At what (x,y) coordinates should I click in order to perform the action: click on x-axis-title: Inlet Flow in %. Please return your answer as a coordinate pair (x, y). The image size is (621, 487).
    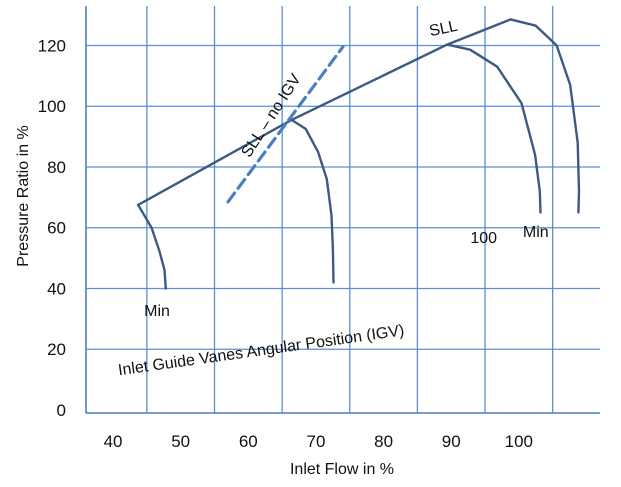
    Looking at the image, I should click on (342, 469).